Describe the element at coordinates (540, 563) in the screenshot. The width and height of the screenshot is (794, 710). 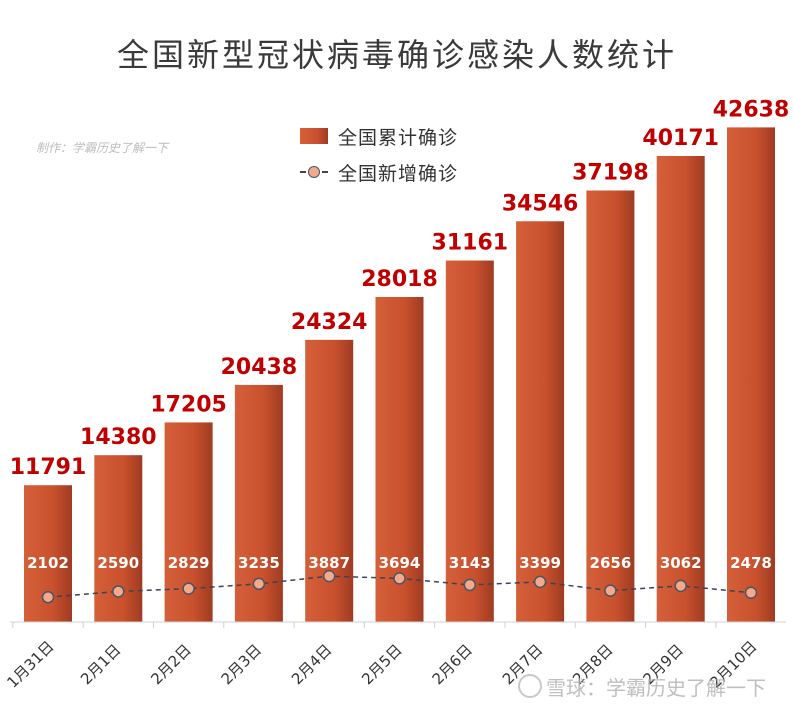
I see `line-value-label: 3399` at that location.